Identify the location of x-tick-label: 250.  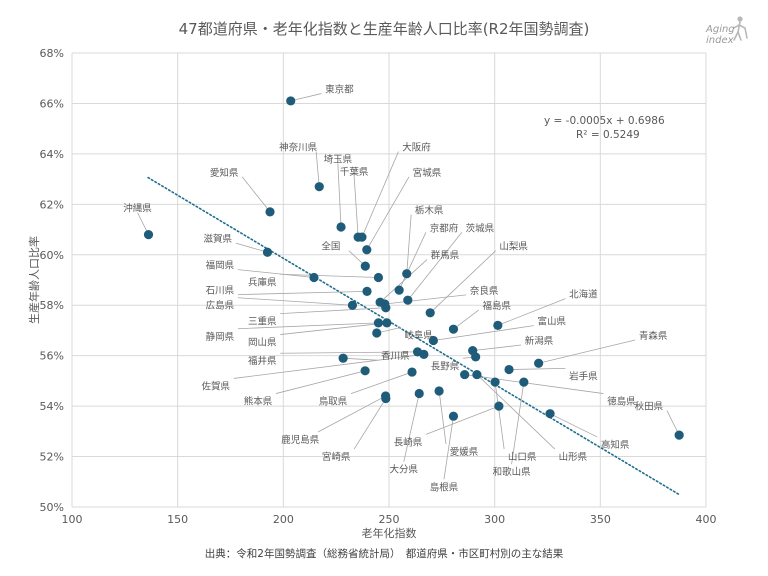
(389, 519).